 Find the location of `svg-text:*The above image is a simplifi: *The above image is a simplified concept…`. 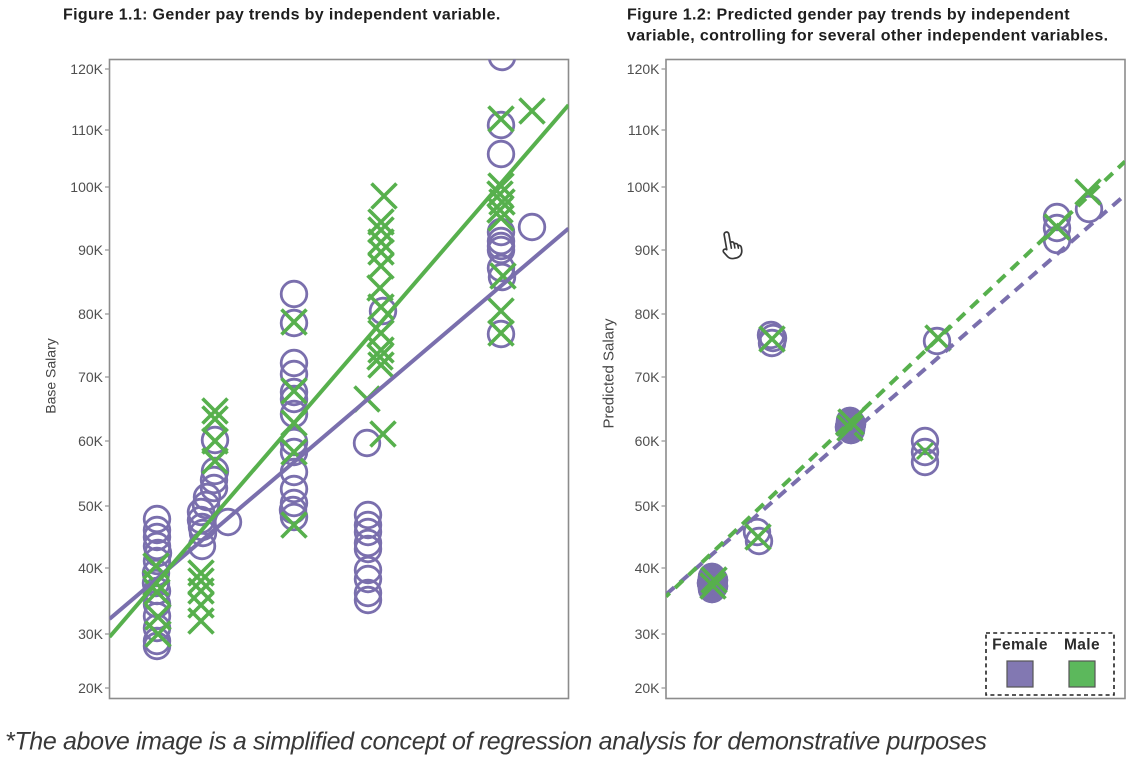

svg-text:*The above image is a simplifi: *The above image is a simplified concept… is located at coordinates (496, 742).